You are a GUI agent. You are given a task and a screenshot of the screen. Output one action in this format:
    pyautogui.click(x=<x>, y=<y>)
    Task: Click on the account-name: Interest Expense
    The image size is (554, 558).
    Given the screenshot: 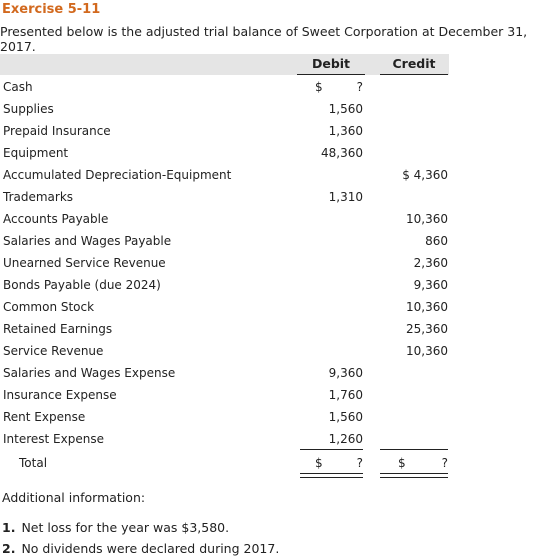 What is the action you would take?
    pyautogui.click(x=53, y=439)
    